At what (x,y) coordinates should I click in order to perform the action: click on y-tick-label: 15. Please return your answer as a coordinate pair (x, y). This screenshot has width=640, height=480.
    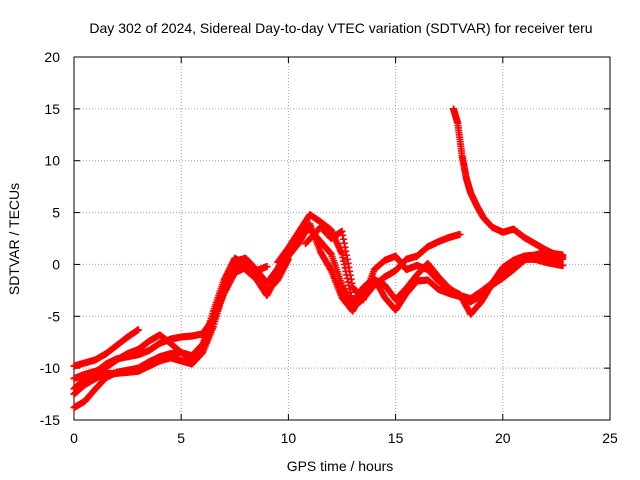
    Looking at the image, I should click on (52, 109).